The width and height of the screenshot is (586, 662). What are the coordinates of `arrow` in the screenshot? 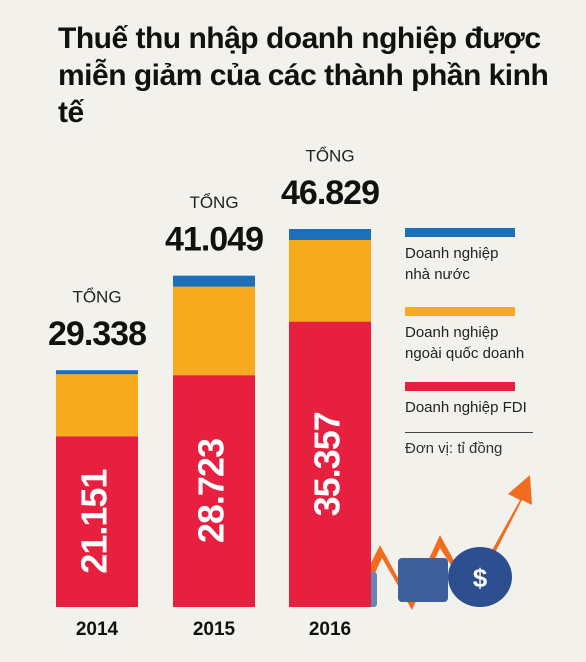 It's located at (441, 542).